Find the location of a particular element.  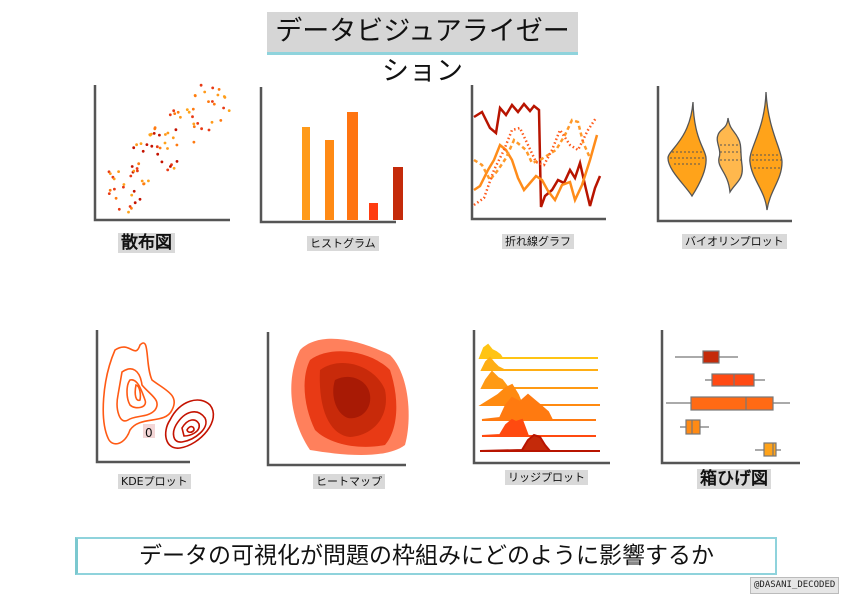

scatter-dots is located at coordinates (169, 148).